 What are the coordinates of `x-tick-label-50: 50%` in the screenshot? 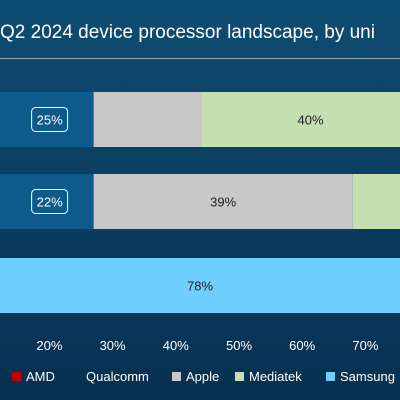 It's located at (239, 345).